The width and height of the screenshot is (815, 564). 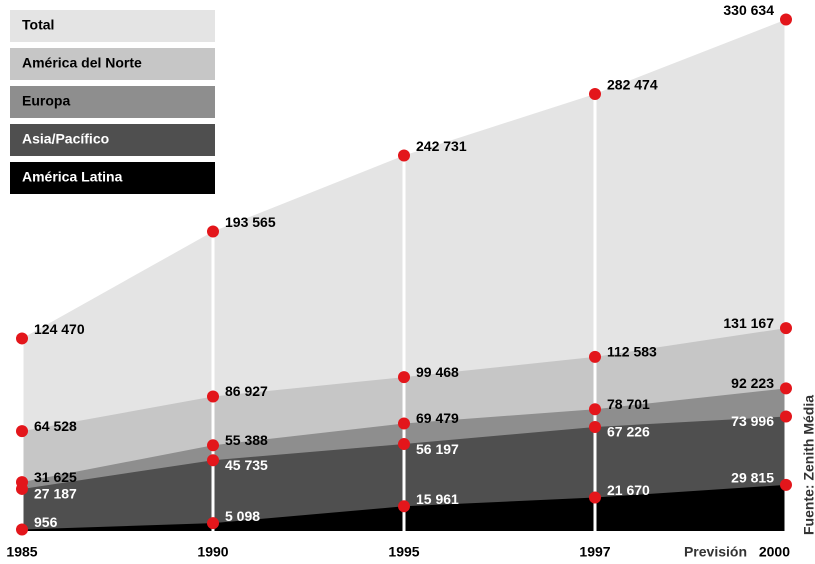 What do you see at coordinates (246, 391) in the screenshot?
I see `value-label: 86 927` at bounding box center [246, 391].